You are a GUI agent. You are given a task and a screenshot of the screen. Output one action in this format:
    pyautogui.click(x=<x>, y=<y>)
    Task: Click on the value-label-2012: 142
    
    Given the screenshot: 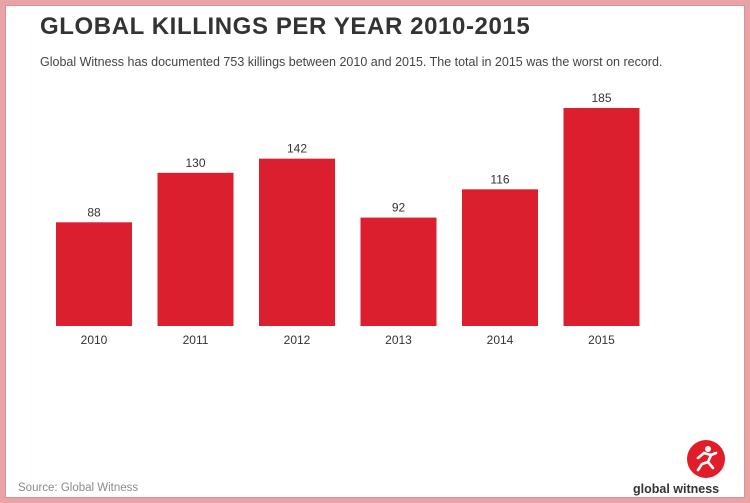 What is the action you would take?
    pyautogui.click(x=297, y=149)
    